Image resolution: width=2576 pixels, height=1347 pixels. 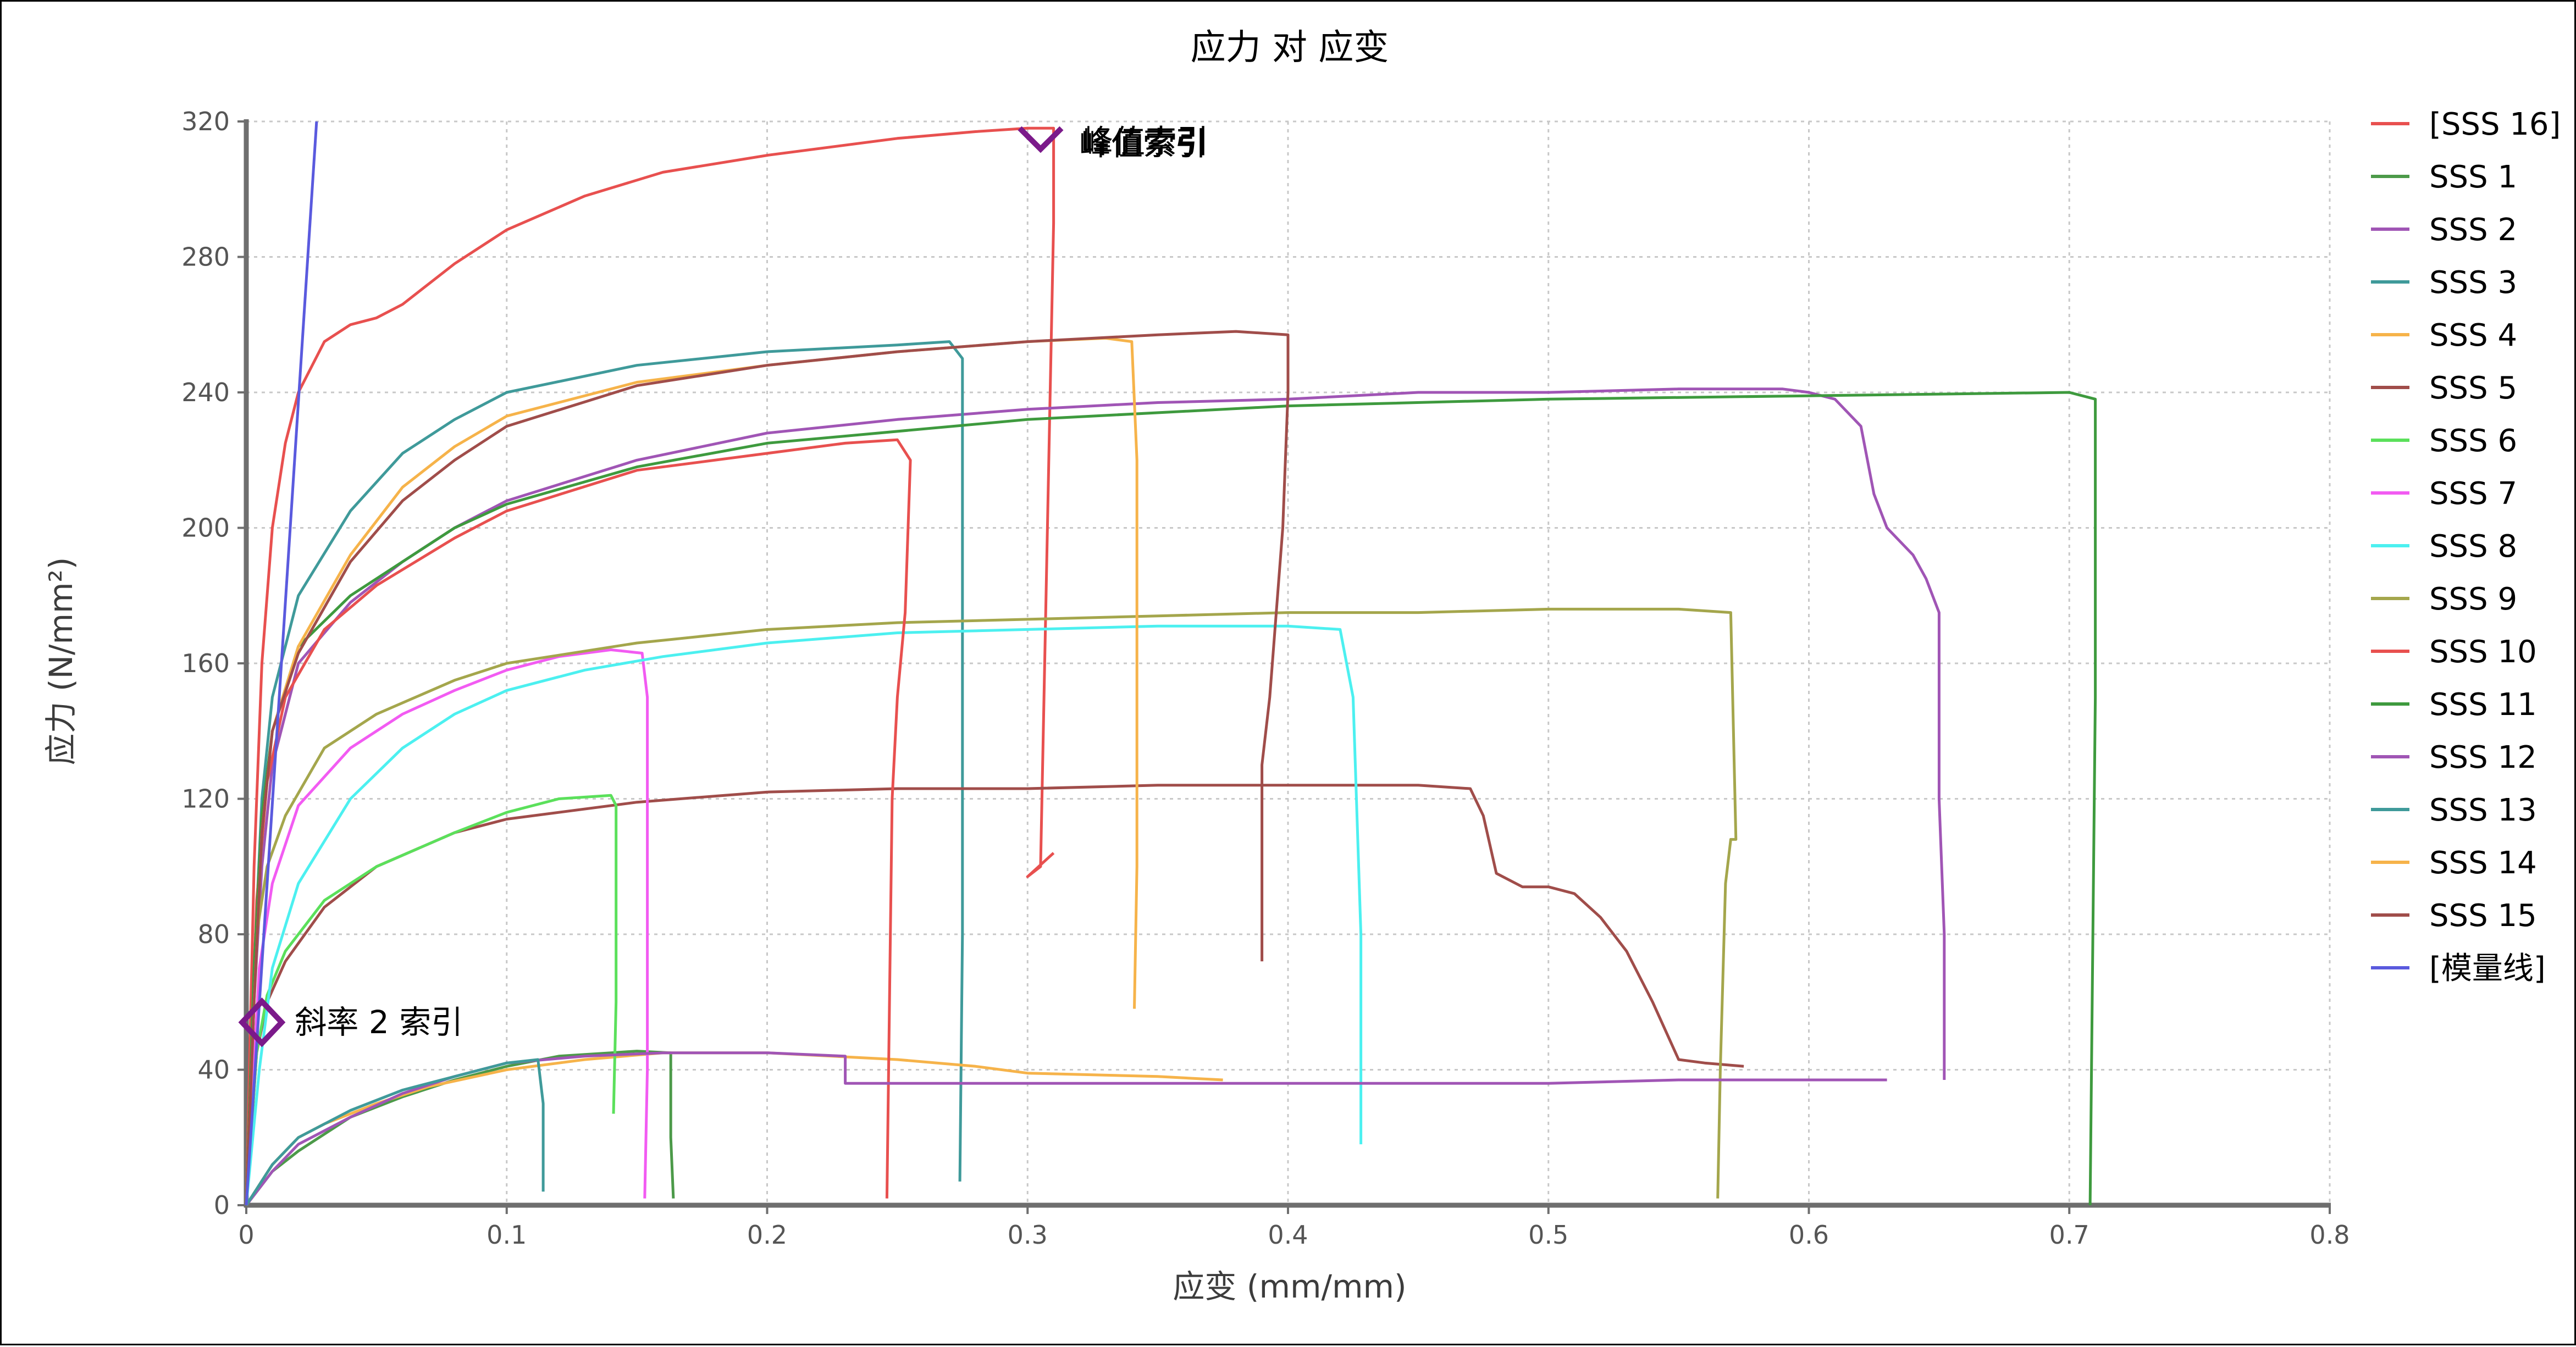 What do you see at coordinates (1548, 1235) in the screenshot?
I see `x-tick-label: 0.5` at bounding box center [1548, 1235].